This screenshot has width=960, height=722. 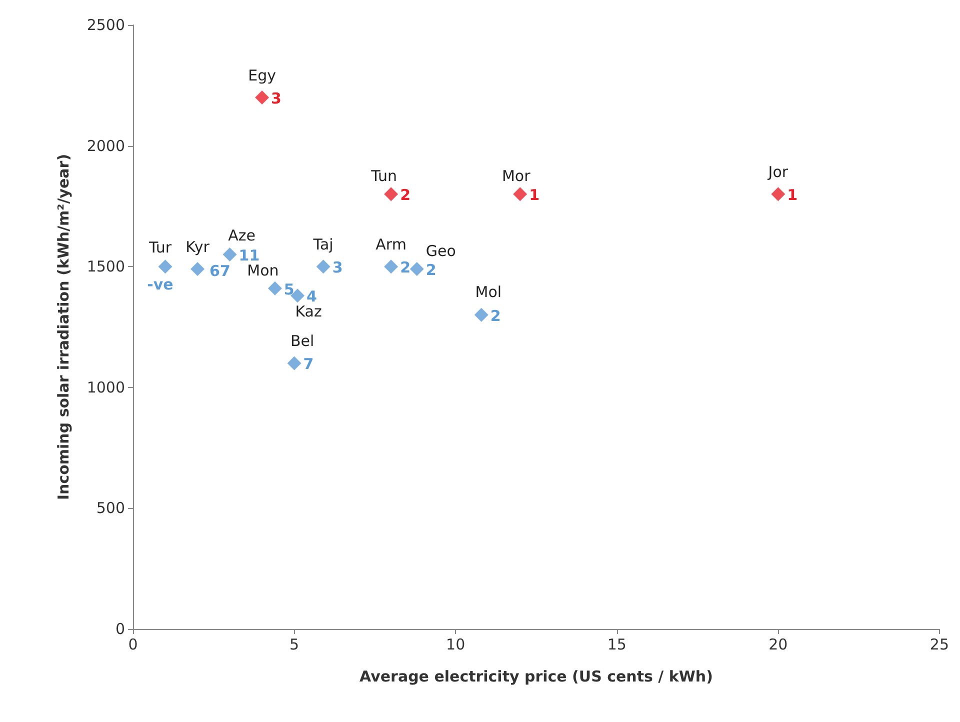 What do you see at coordinates (63, 327) in the screenshot?
I see `y-axis-title: Incoming solar irradiation (kWh/m²/year)` at bounding box center [63, 327].